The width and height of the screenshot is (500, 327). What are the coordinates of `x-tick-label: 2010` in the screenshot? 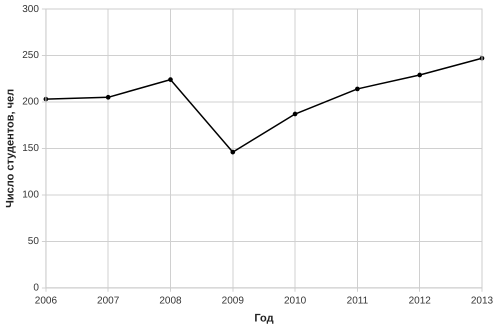 It's located at (295, 301).